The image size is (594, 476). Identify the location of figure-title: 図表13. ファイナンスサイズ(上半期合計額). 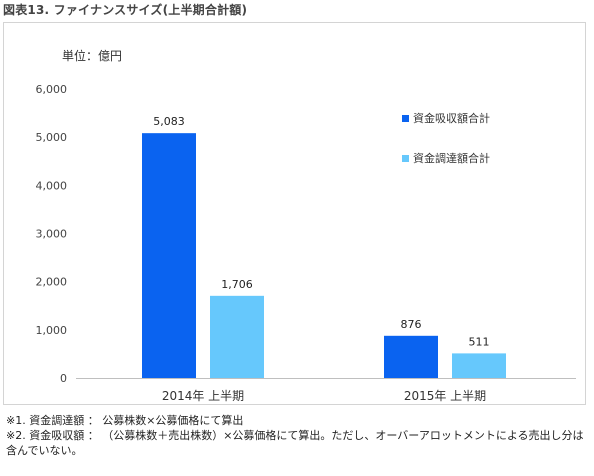
(125, 10).